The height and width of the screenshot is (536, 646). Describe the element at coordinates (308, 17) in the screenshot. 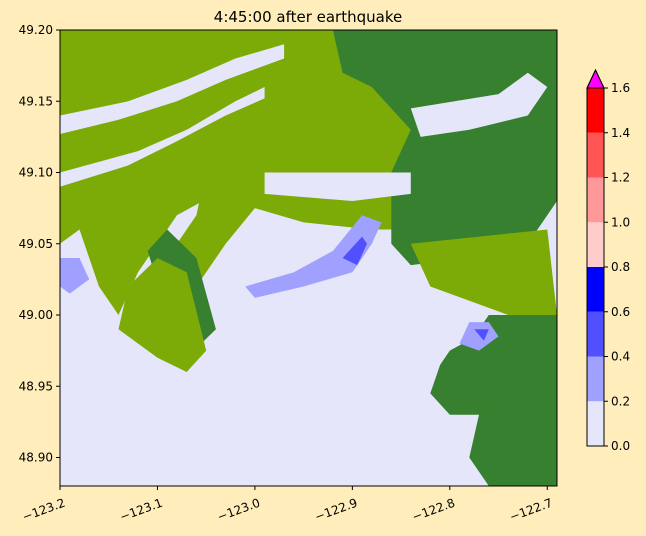

I see `chart-title: 4:45:00 after earthquake` at that location.